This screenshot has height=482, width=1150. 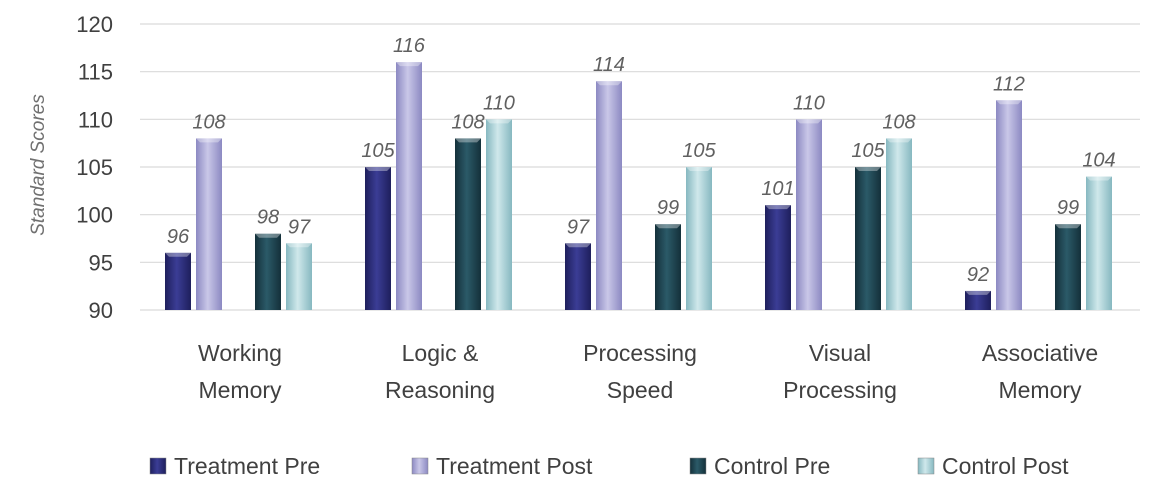 What do you see at coordinates (1098, 161) in the screenshot?
I see `data-label: 104` at bounding box center [1098, 161].